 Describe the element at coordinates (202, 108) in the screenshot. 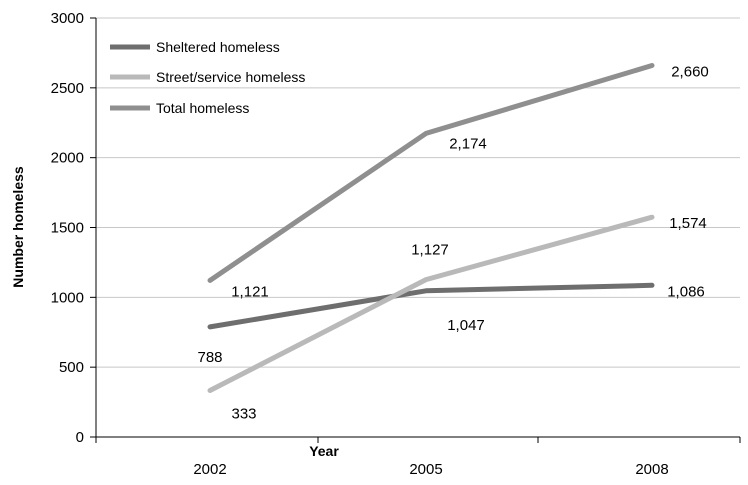

I see `legend-label-2: Total homeless` at that location.